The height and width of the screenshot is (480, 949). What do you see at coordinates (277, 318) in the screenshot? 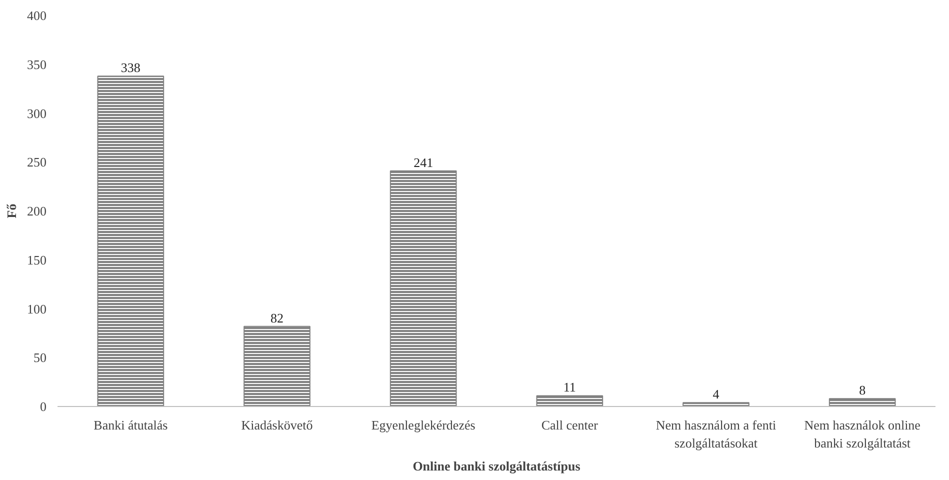
I see `data-label: 82` at bounding box center [277, 318].